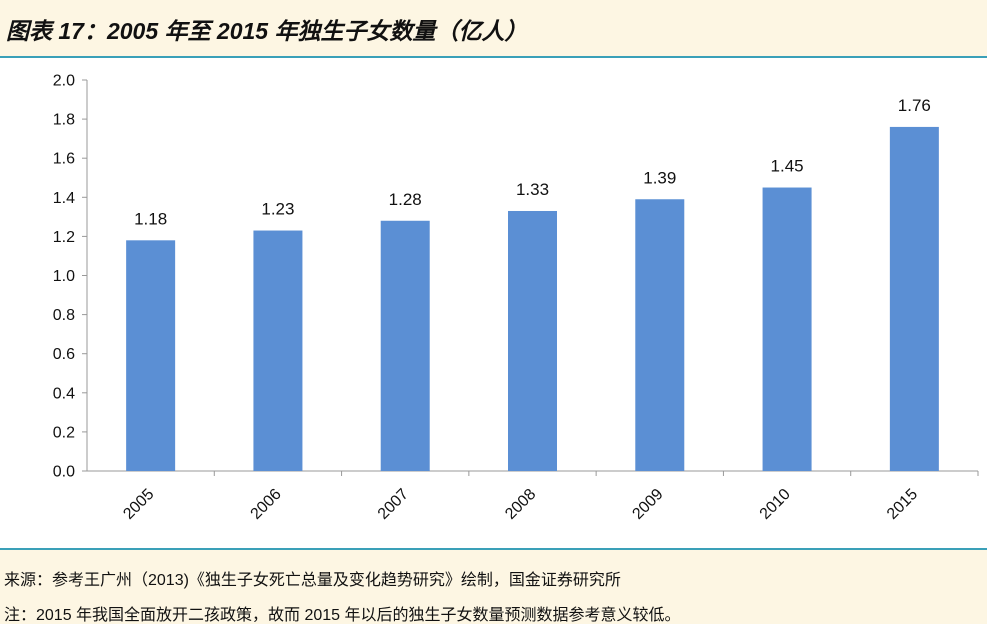 The height and width of the screenshot is (625, 987). Describe the element at coordinates (532, 189) in the screenshot. I see `value-label-2008: 1.33` at that location.